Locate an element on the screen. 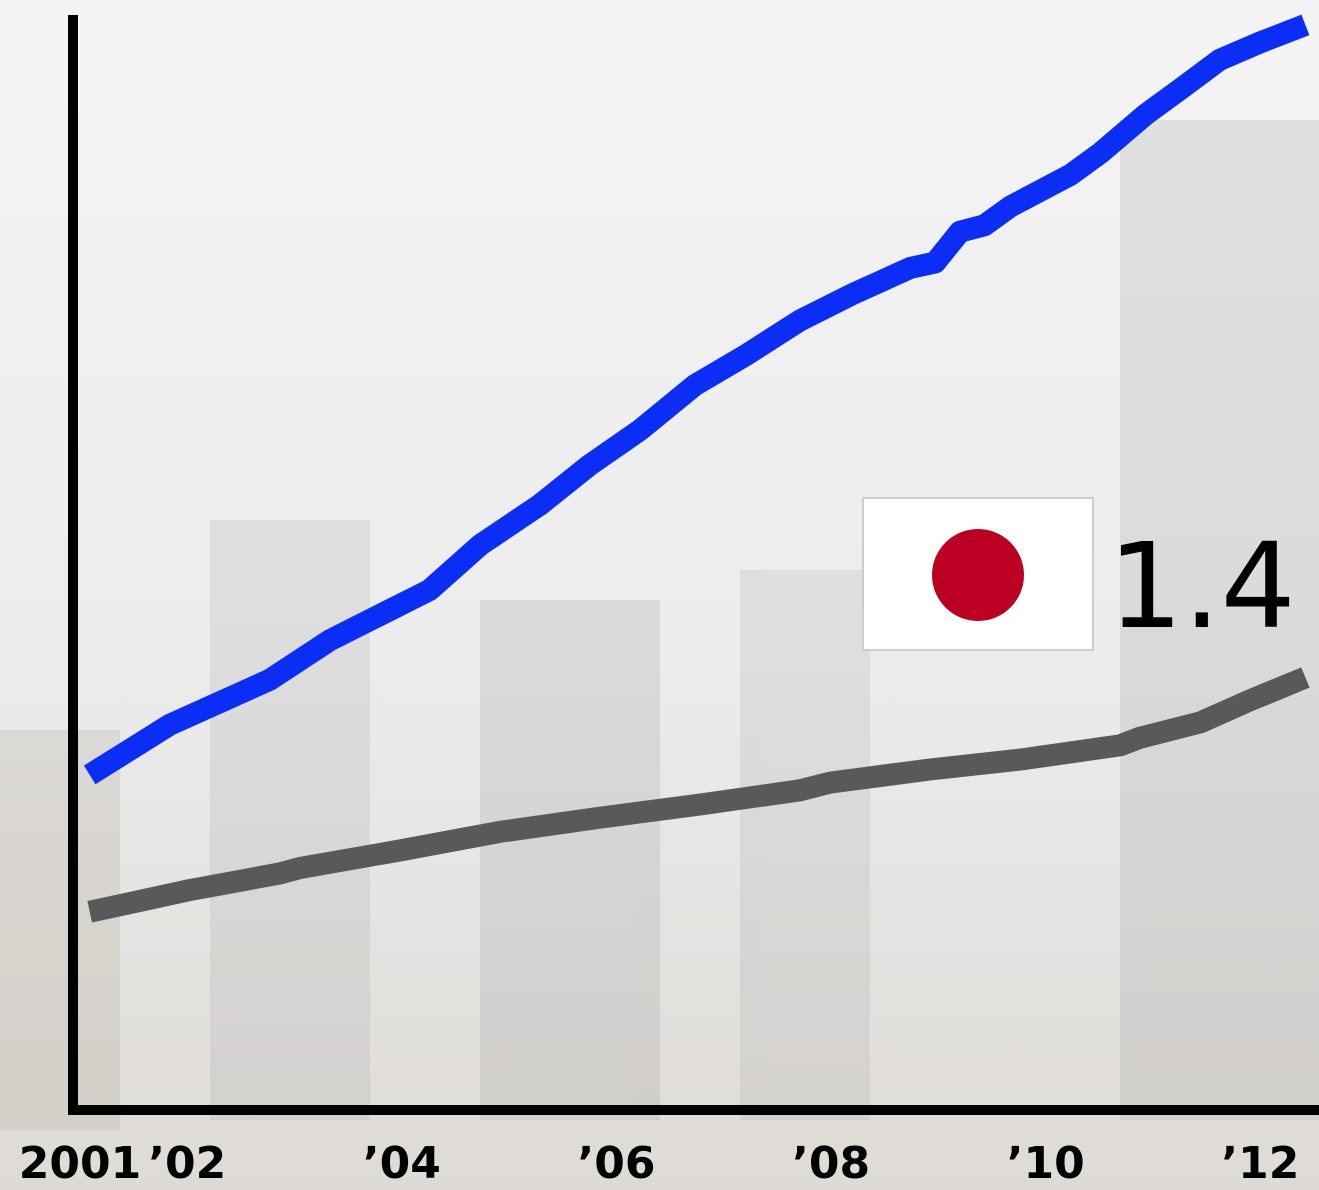 The height and width of the screenshot is (1190, 1319). annotation: 1.4 is located at coordinates (1202, 586).